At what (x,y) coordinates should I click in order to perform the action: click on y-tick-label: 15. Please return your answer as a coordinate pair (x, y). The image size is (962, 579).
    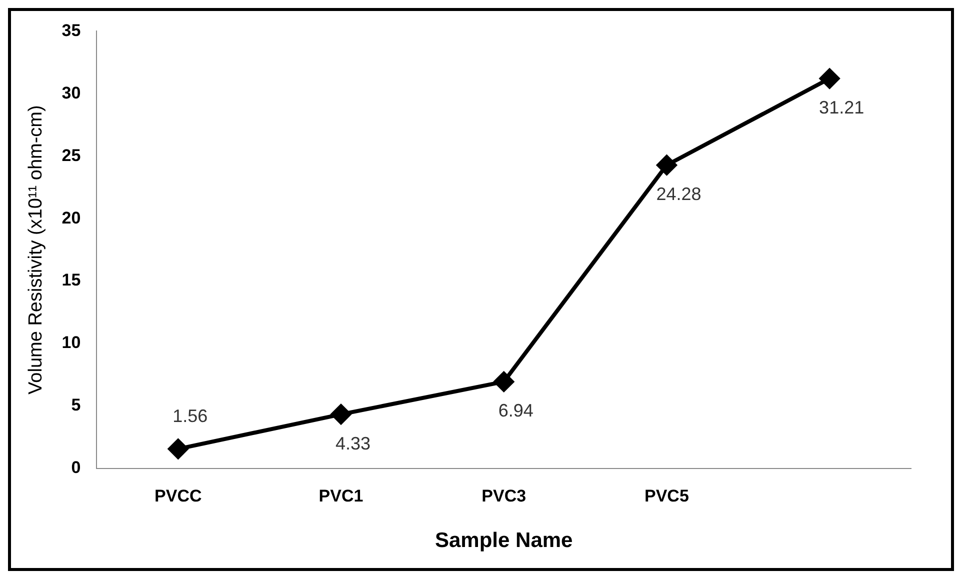
    Looking at the image, I should click on (71, 280).